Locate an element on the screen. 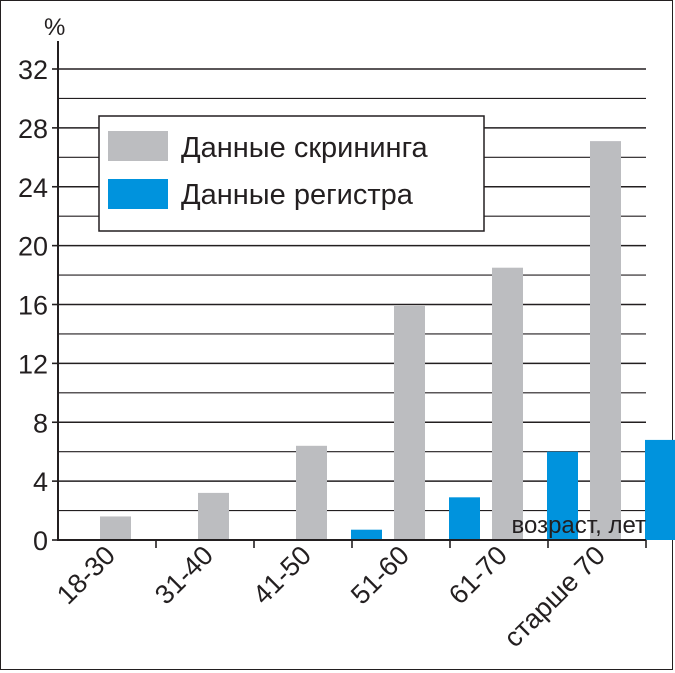 The height and width of the screenshot is (673, 675). x-tick-label: 41-50 is located at coordinates (282, 575).